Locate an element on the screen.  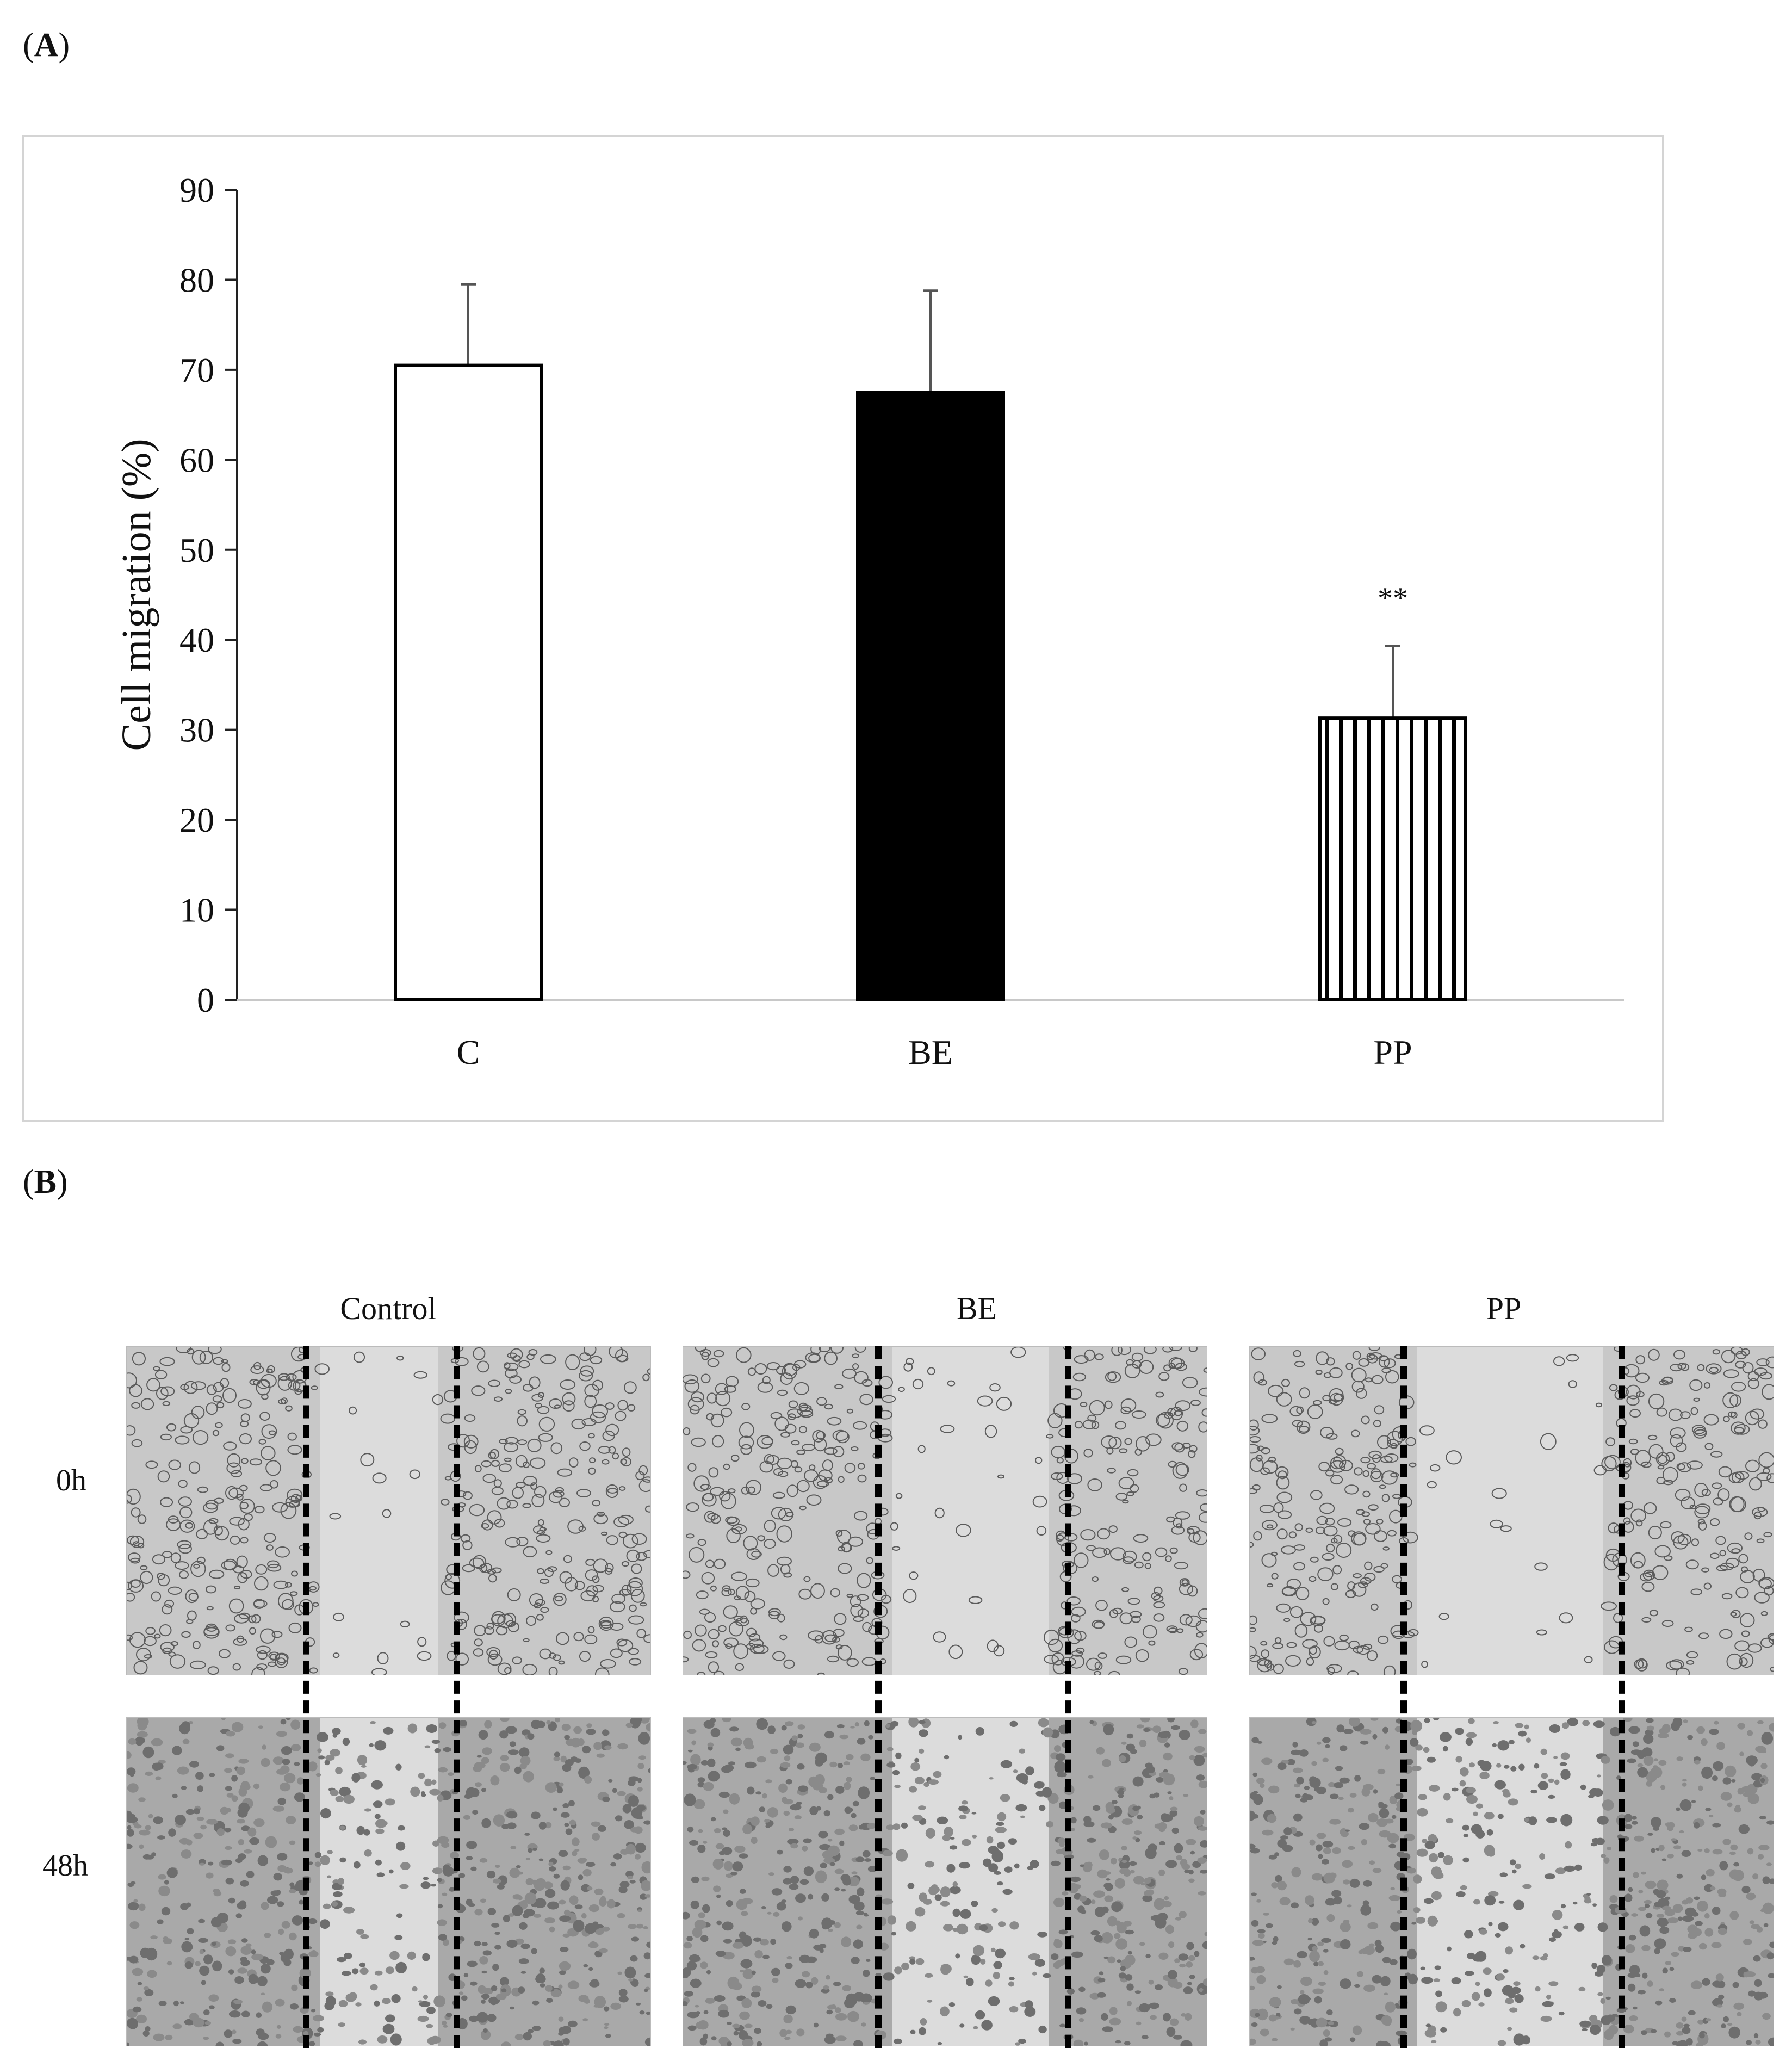
bar-be is located at coordinates (930, 696).